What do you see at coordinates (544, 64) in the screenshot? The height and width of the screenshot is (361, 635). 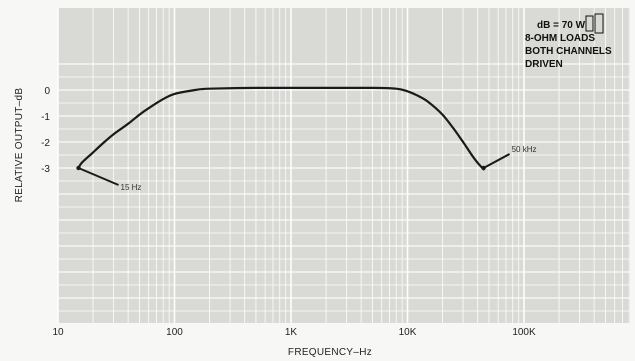 I see `legend-line: DRIVEN` at bounding box center [544, 64].